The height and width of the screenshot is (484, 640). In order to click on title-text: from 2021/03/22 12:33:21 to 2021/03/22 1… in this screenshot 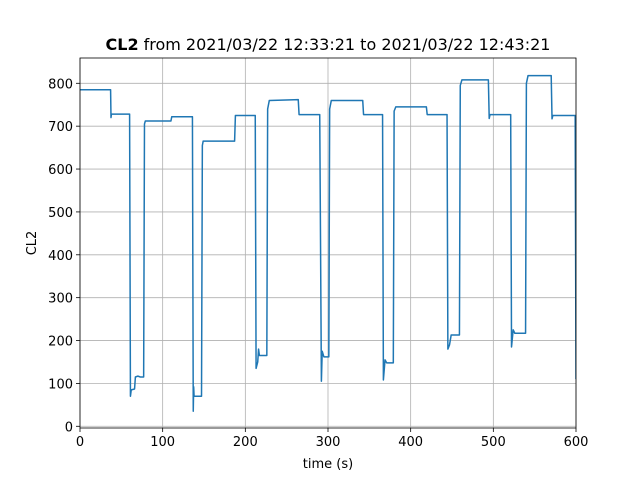, I will do `click(347, 44)`.